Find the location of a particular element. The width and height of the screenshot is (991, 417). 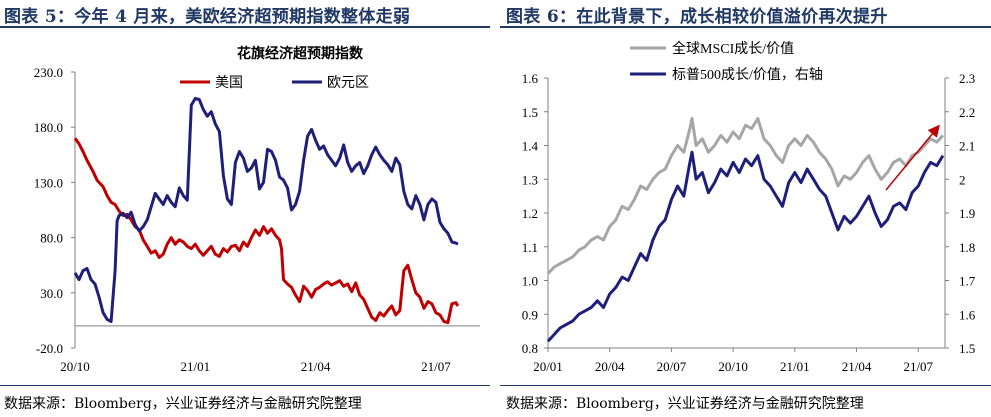

figure-5-bottom-rule is located at coordinates (245, 385).